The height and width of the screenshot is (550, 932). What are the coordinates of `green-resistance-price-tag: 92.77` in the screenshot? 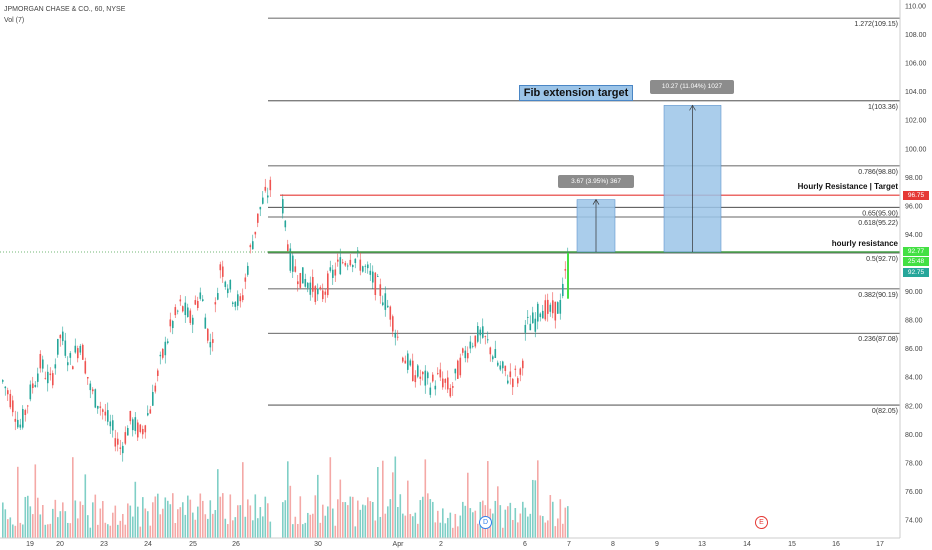 It's located at (916, 251).